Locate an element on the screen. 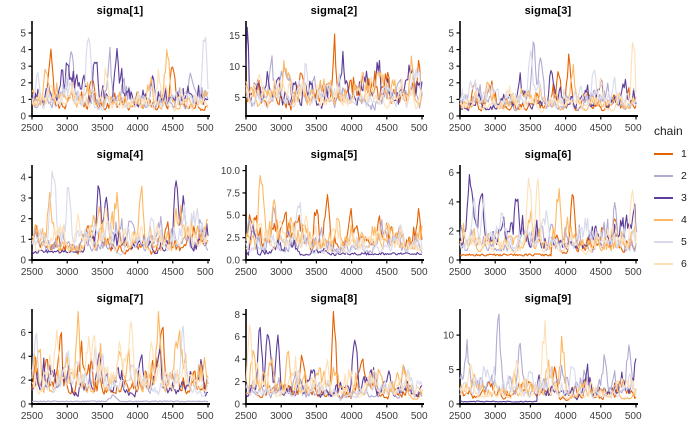 The width and height of the screenshot is (700, 432). panel-sigma-7: sigma[7] 0 2 4 6 2500 3000 3500 4000 4500 5000 is located at coordinates (107, 360).